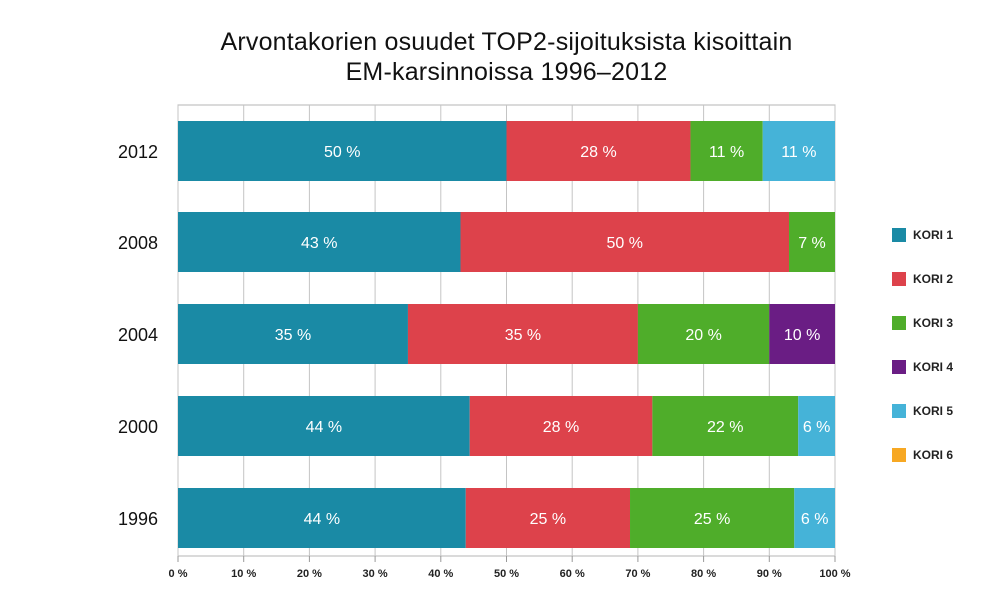  What do you see at coordinates (309, 574) in the screenshot?
I see `x-tick-label: 20 %` at bounding box center [309, 574].